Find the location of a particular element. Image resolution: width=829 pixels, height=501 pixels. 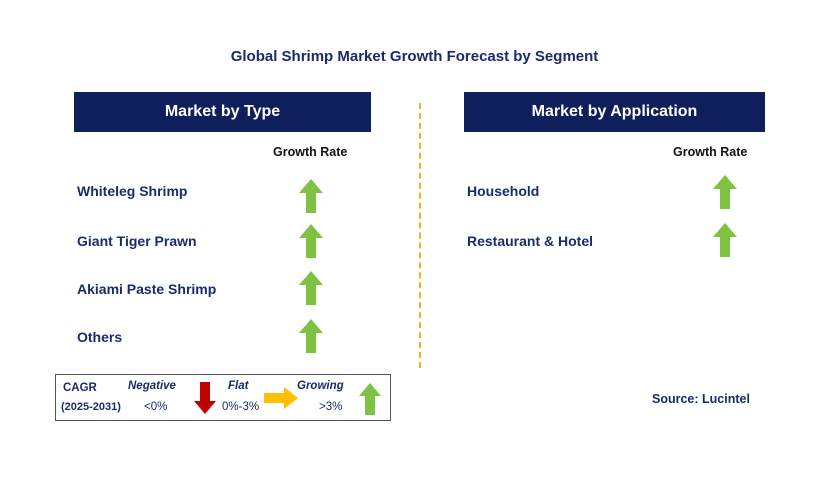

legend-flat-range: 0%-3% is located at coordinates (241, 407).